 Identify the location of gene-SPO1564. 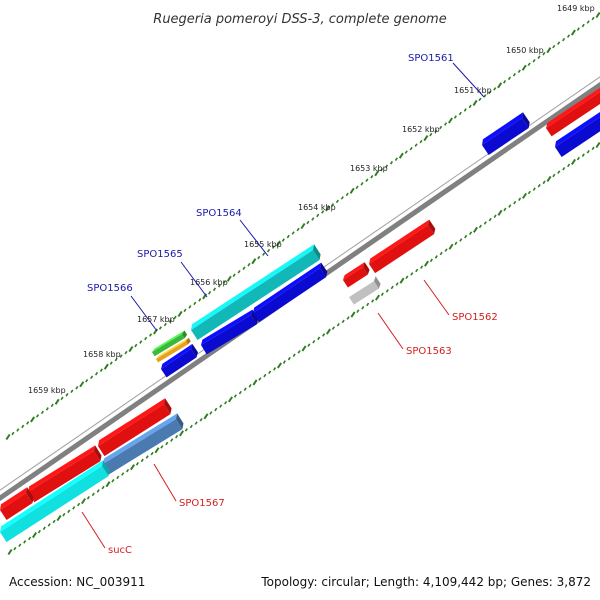
(256, 292).